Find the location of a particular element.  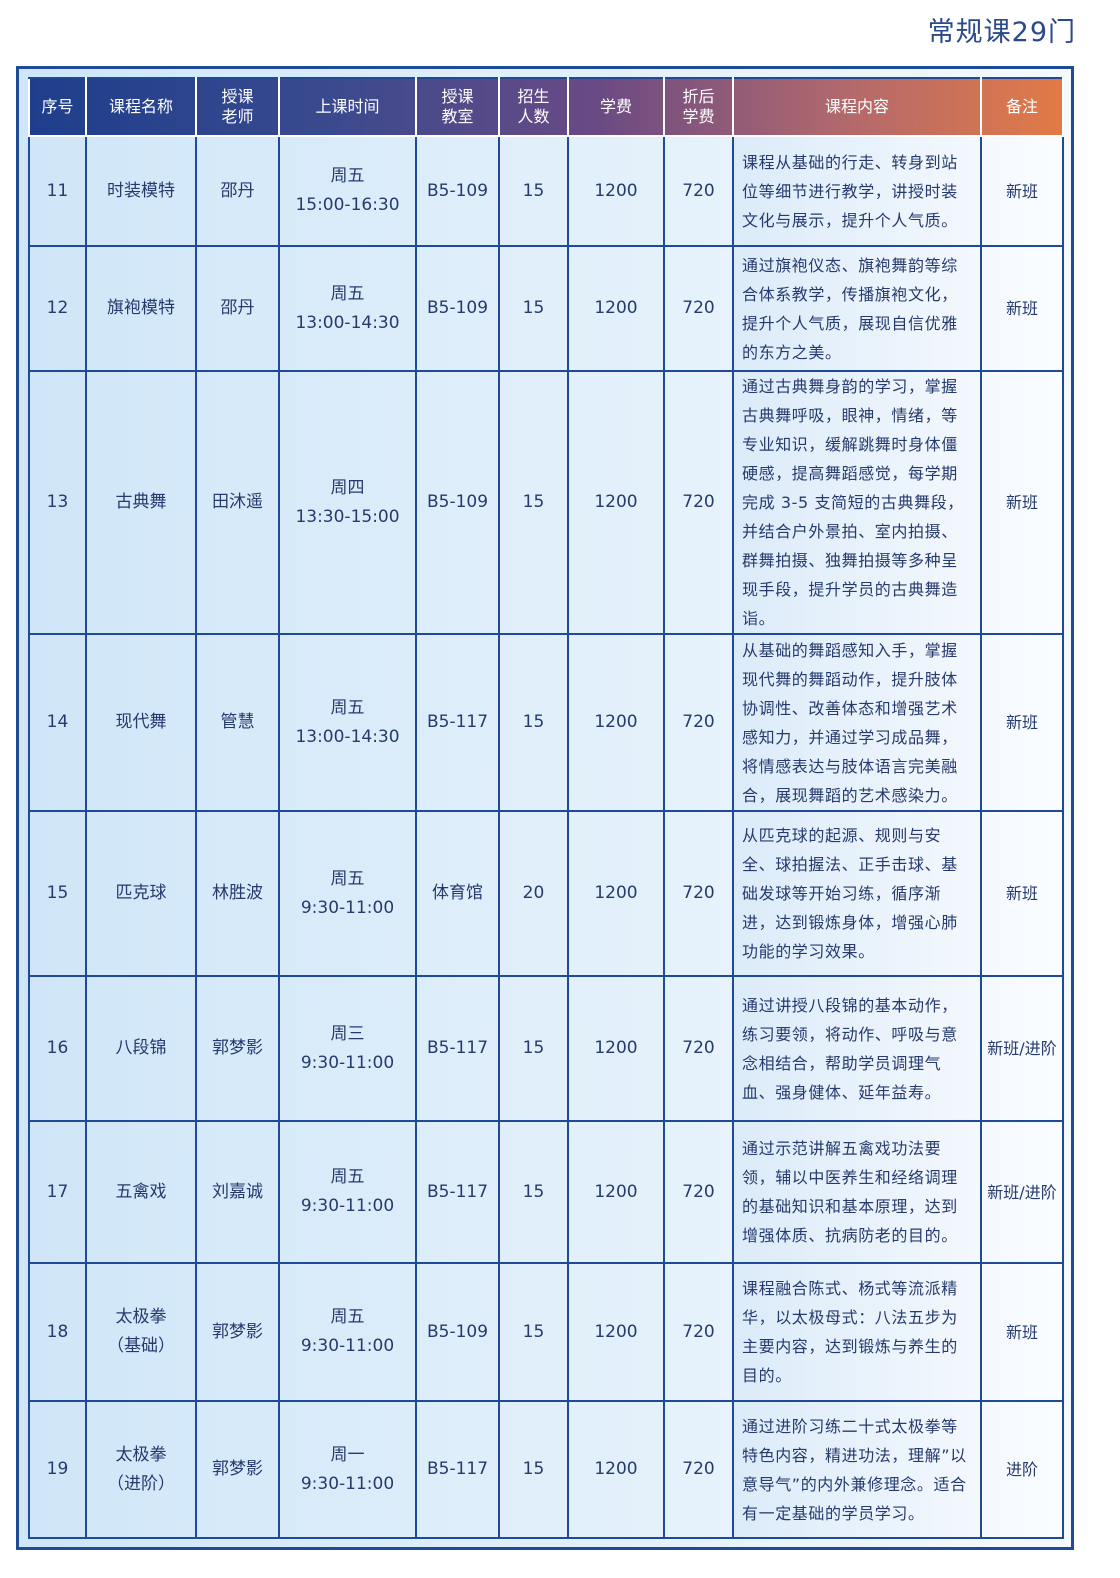

course-name: 太极拳 （进阶） is located at coordinates (141, 1469).